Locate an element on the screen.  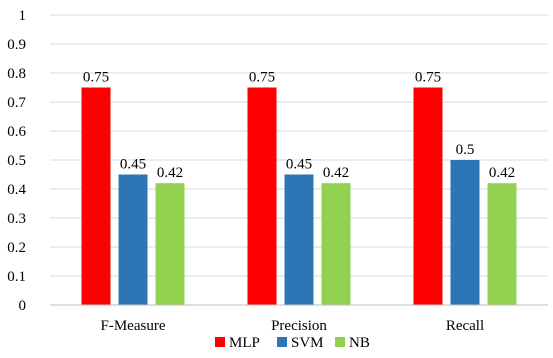
bar-svm-f-measure is located at coordinates (133, 239).